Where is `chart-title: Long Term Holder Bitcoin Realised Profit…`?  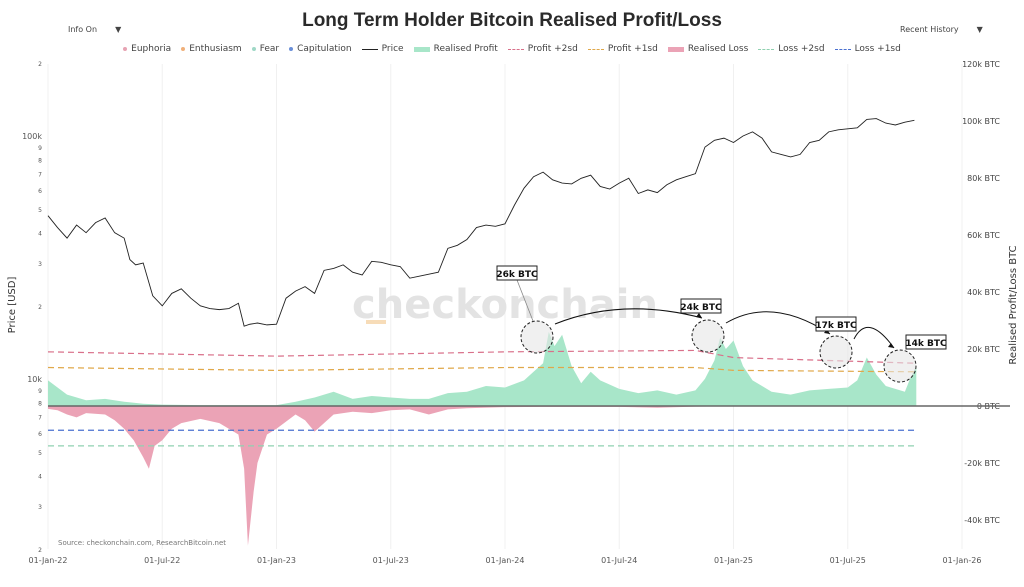
chart-title: Long Term Holder Bitcoin Realised Profit… is located at coordinates (512, 20).